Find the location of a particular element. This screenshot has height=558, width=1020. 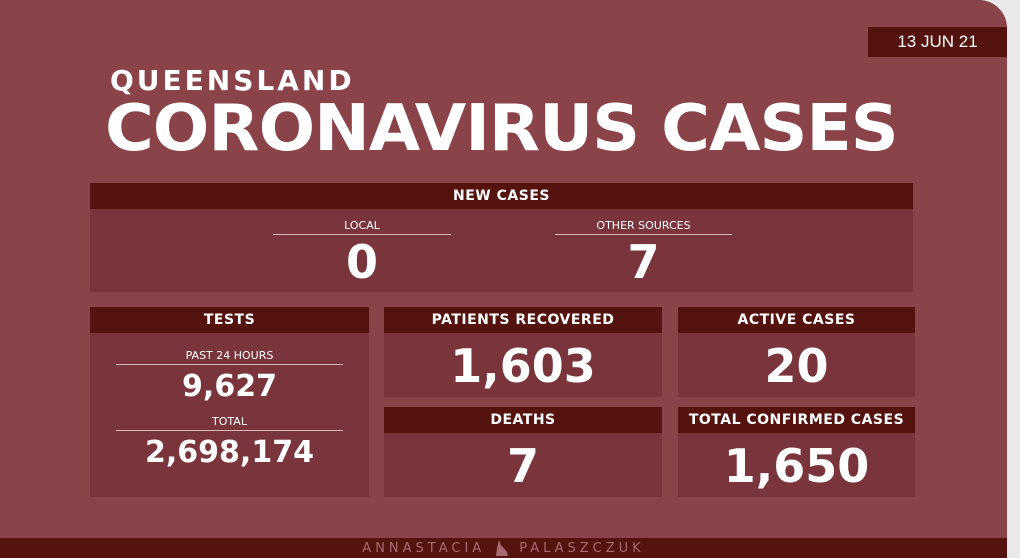

footer-last-name: PALASZCZUK is located at coordinates (582, 548).